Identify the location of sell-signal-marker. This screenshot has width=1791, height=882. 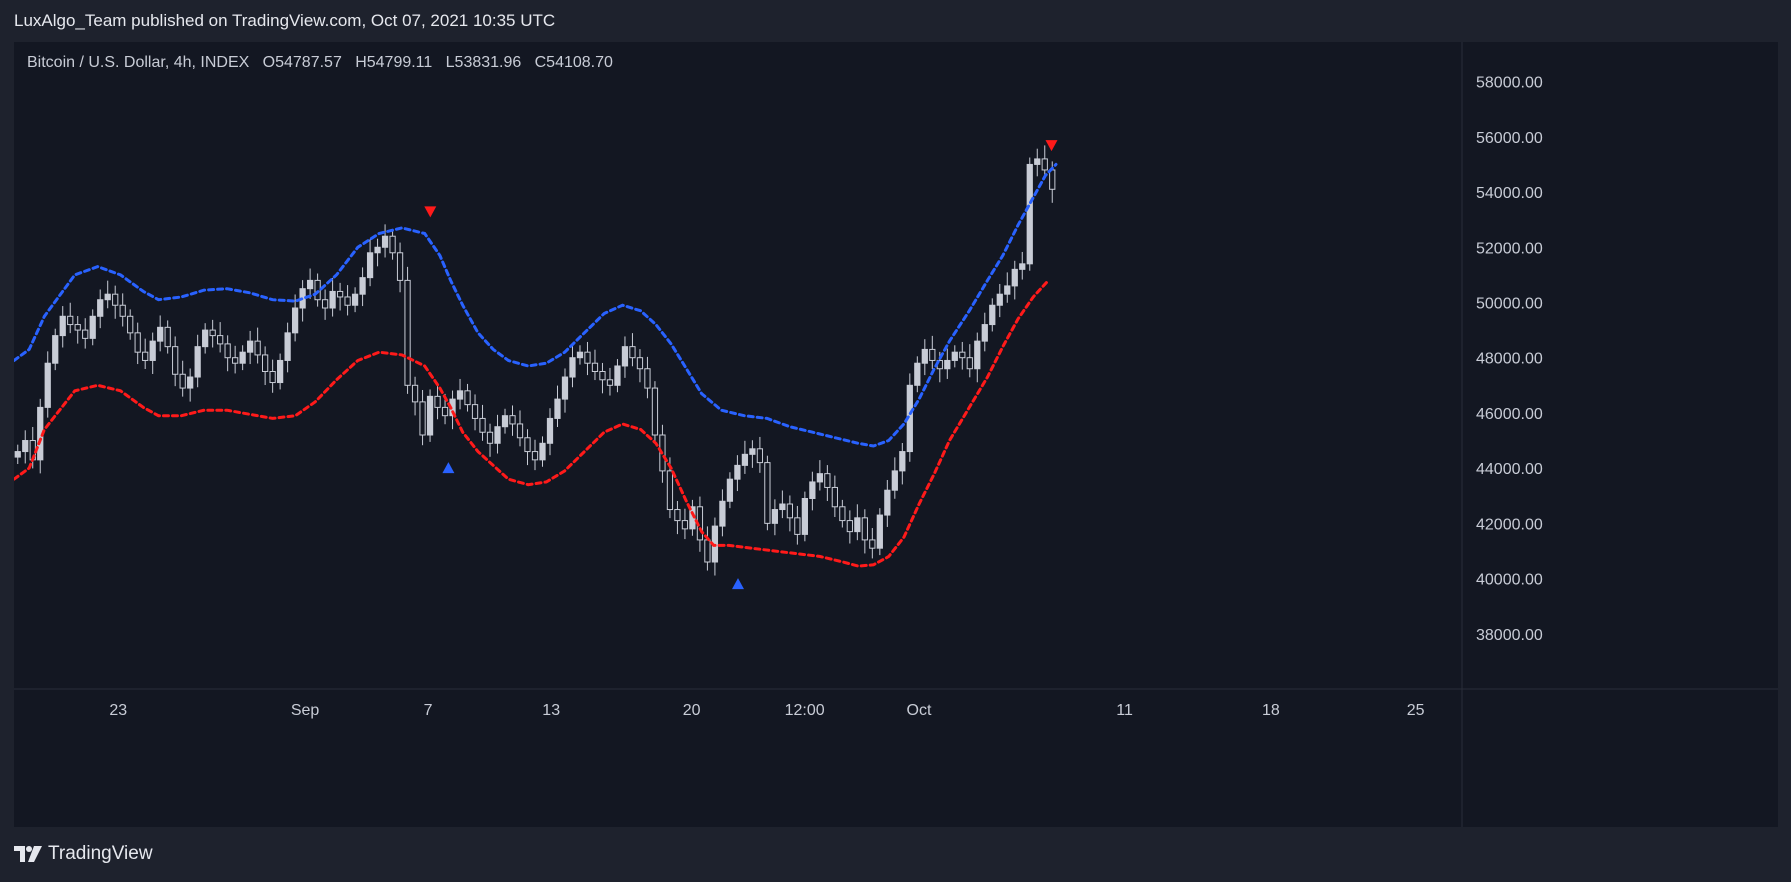
(1051, 146).